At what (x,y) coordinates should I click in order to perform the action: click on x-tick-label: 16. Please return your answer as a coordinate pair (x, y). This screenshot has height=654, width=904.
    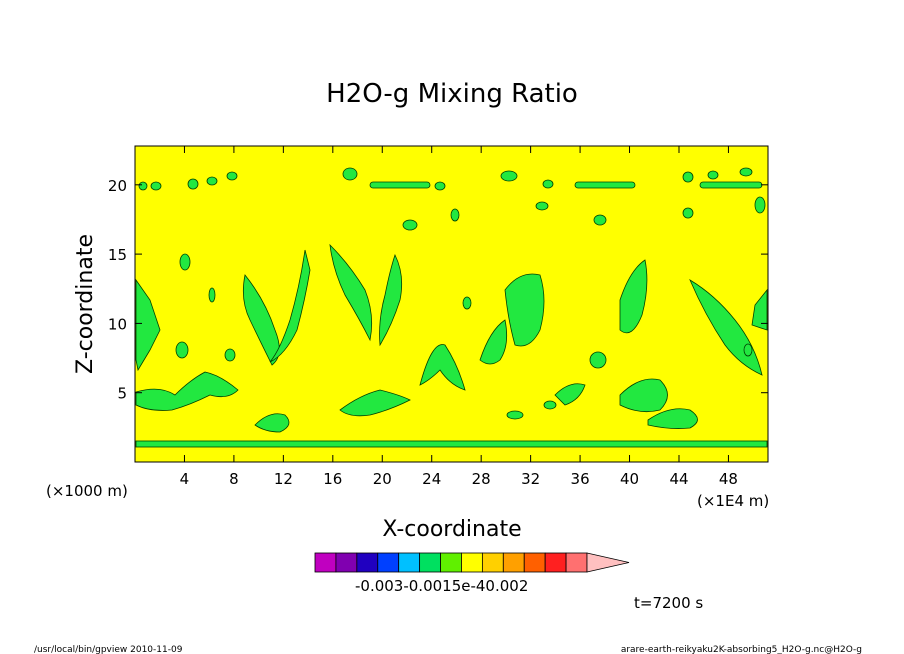
    Looking at the image, I should click on (332, 479).